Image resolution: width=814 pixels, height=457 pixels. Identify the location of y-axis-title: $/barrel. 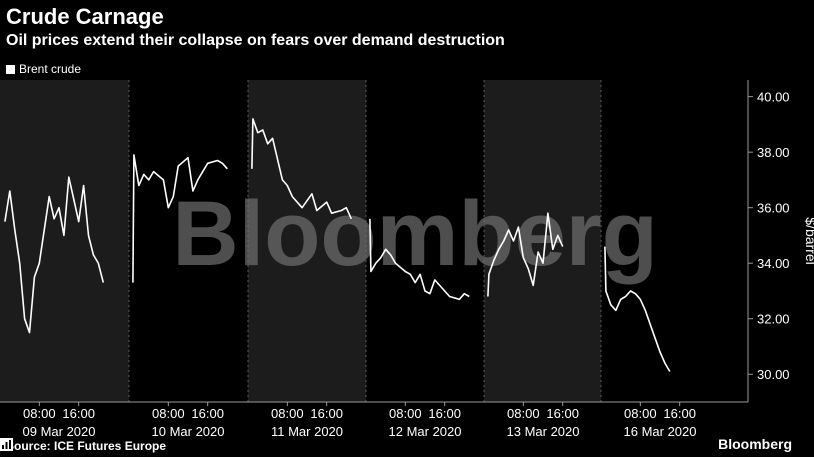
(808, 240).